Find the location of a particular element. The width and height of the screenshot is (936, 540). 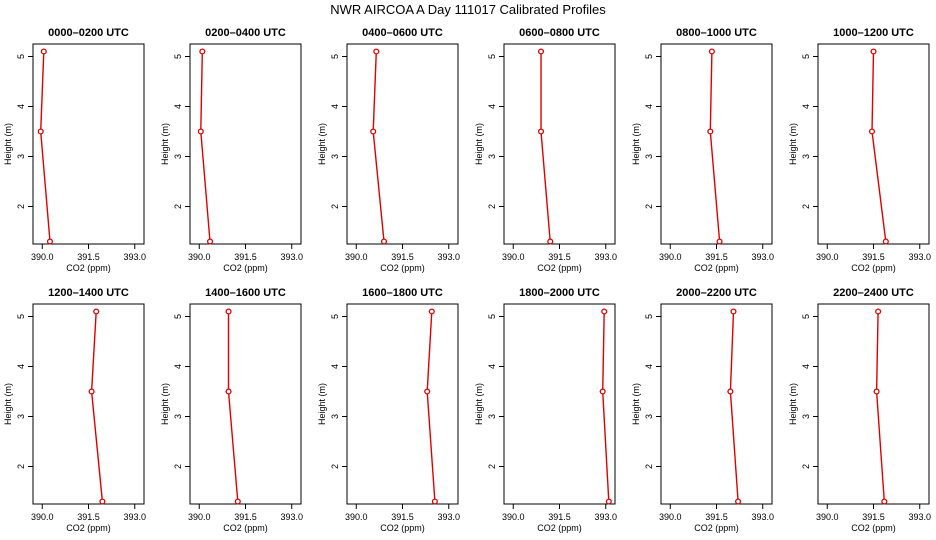

panel-title: 0000–0200 UTC is located at coordinates (88, 33).